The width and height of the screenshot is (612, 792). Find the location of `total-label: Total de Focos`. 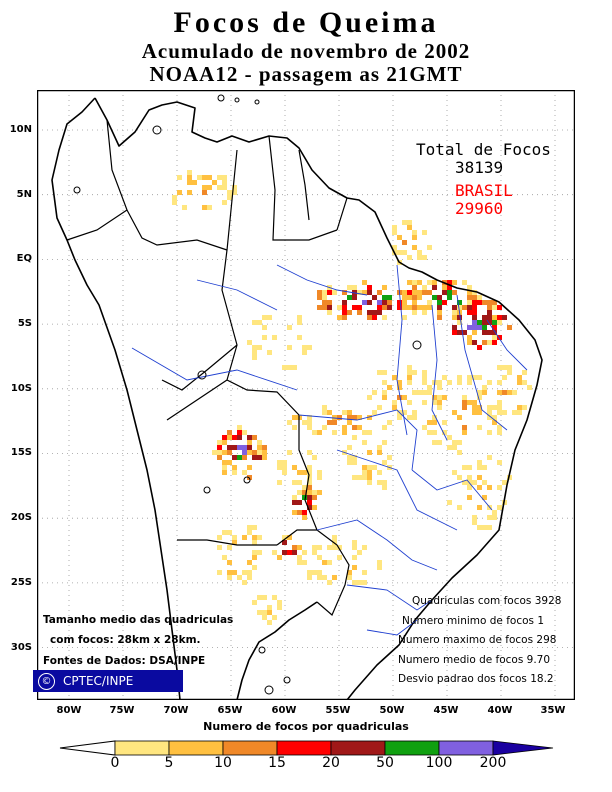

total-label: Total de Focos is located at coordinates (483, 149).